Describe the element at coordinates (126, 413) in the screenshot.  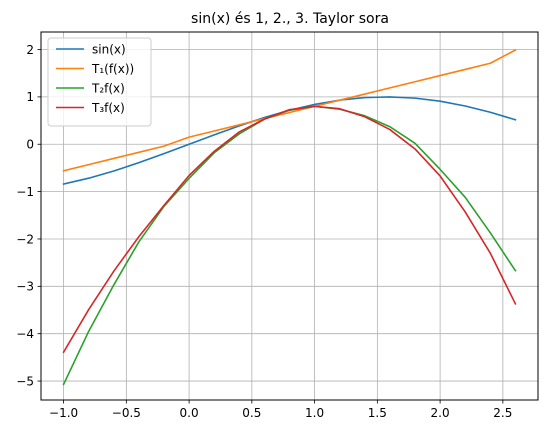
I see `x-tick-label: −0.5` at that location.